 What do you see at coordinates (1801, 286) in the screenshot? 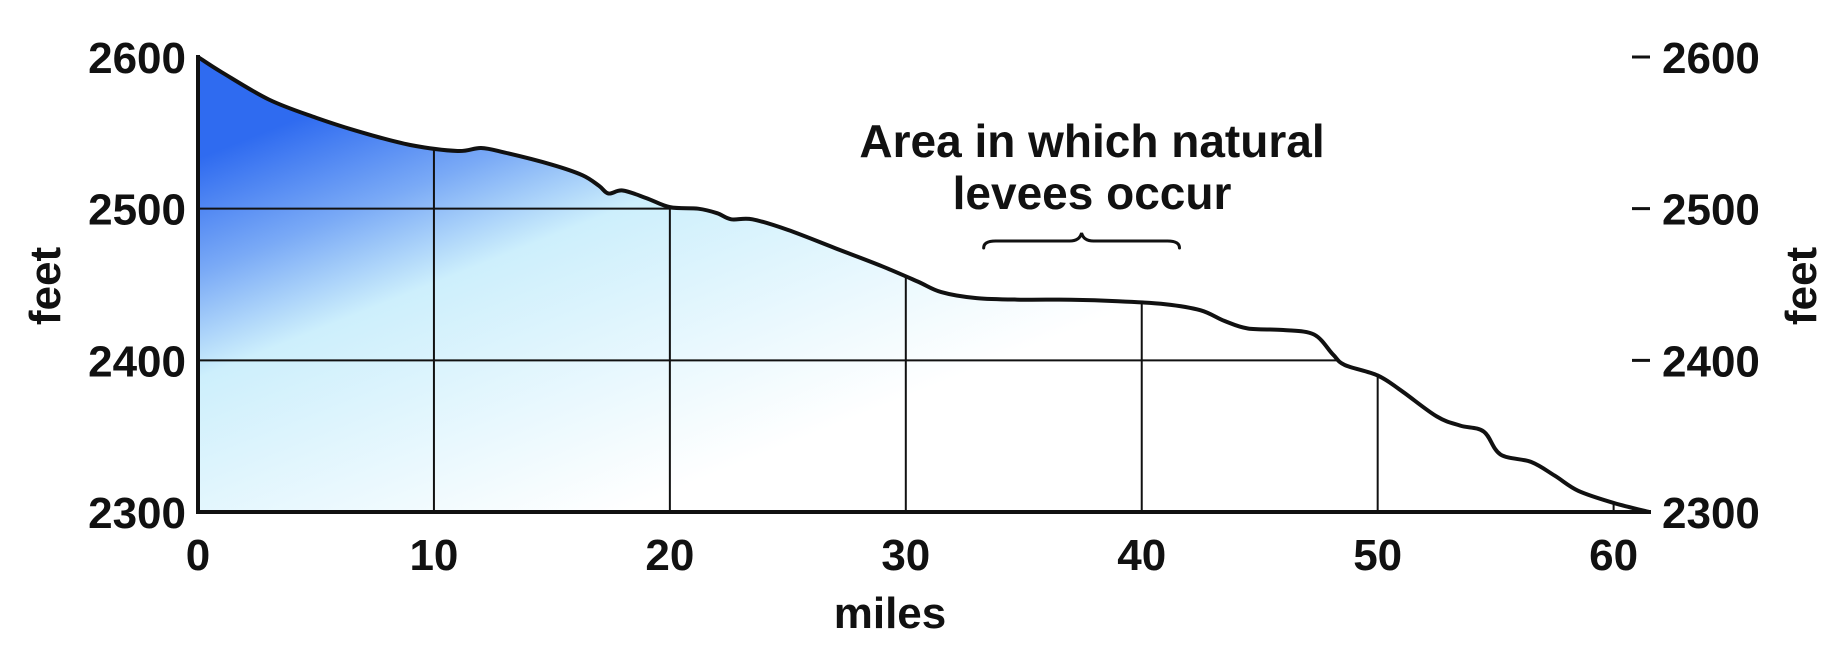
I see `y-axis-title-right: feet` at bounding box center [1801, 286].